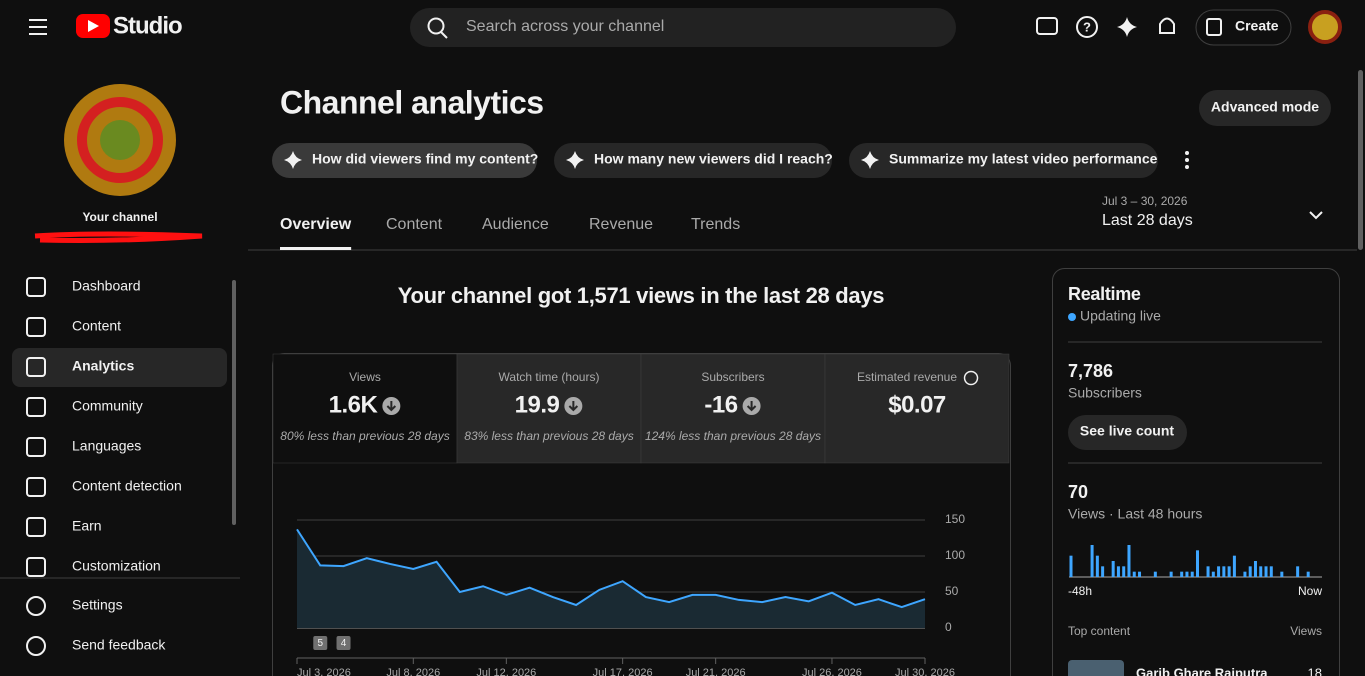 The height and width of the screenshot is (676, 1365). What do you see at coordinates (1105, 393) in the screenshot?
I see `subscriber-label: Subscribers` at bounding box center [1105, 393].